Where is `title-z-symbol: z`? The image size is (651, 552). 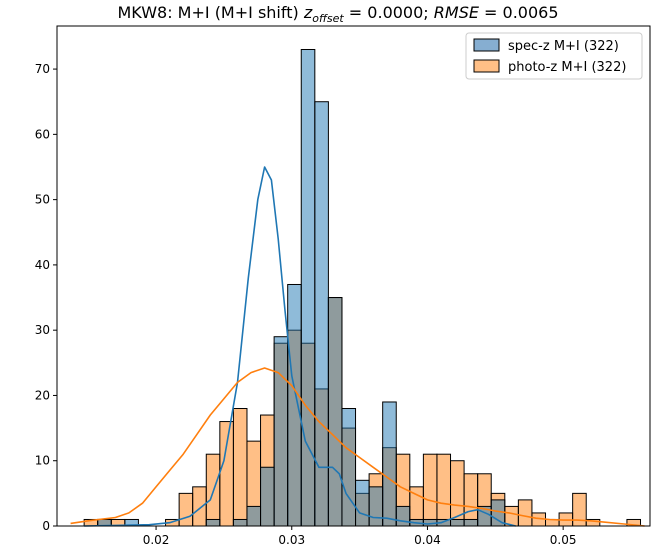
title-z-symbol: z is located at coordinates (308, 12).